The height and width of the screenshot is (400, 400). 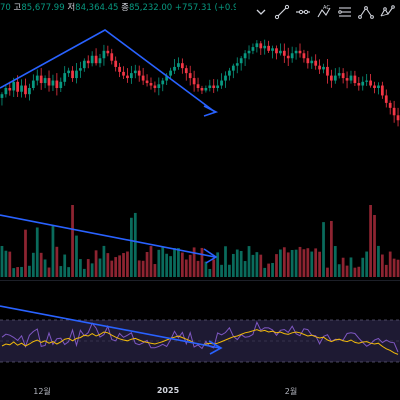 I want to click on trend-line-icon, so click(x=281, y=12).